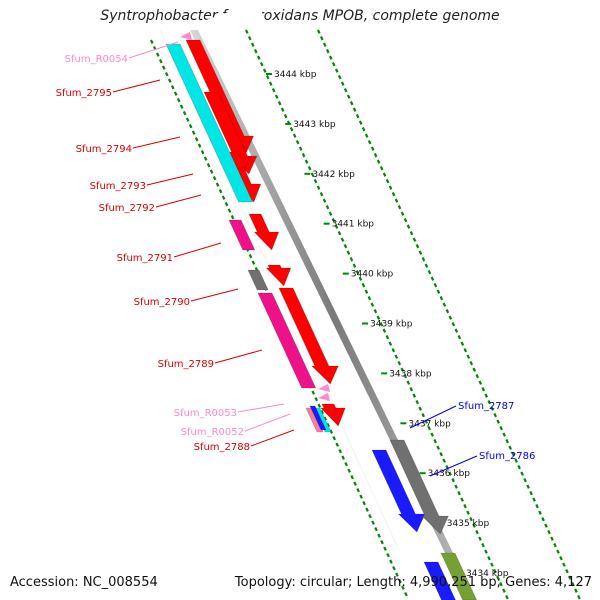 The width and height of the screenshot is (600, 600). I want to click on scale-tick-label: 3437 kbp, so click(429, 424).